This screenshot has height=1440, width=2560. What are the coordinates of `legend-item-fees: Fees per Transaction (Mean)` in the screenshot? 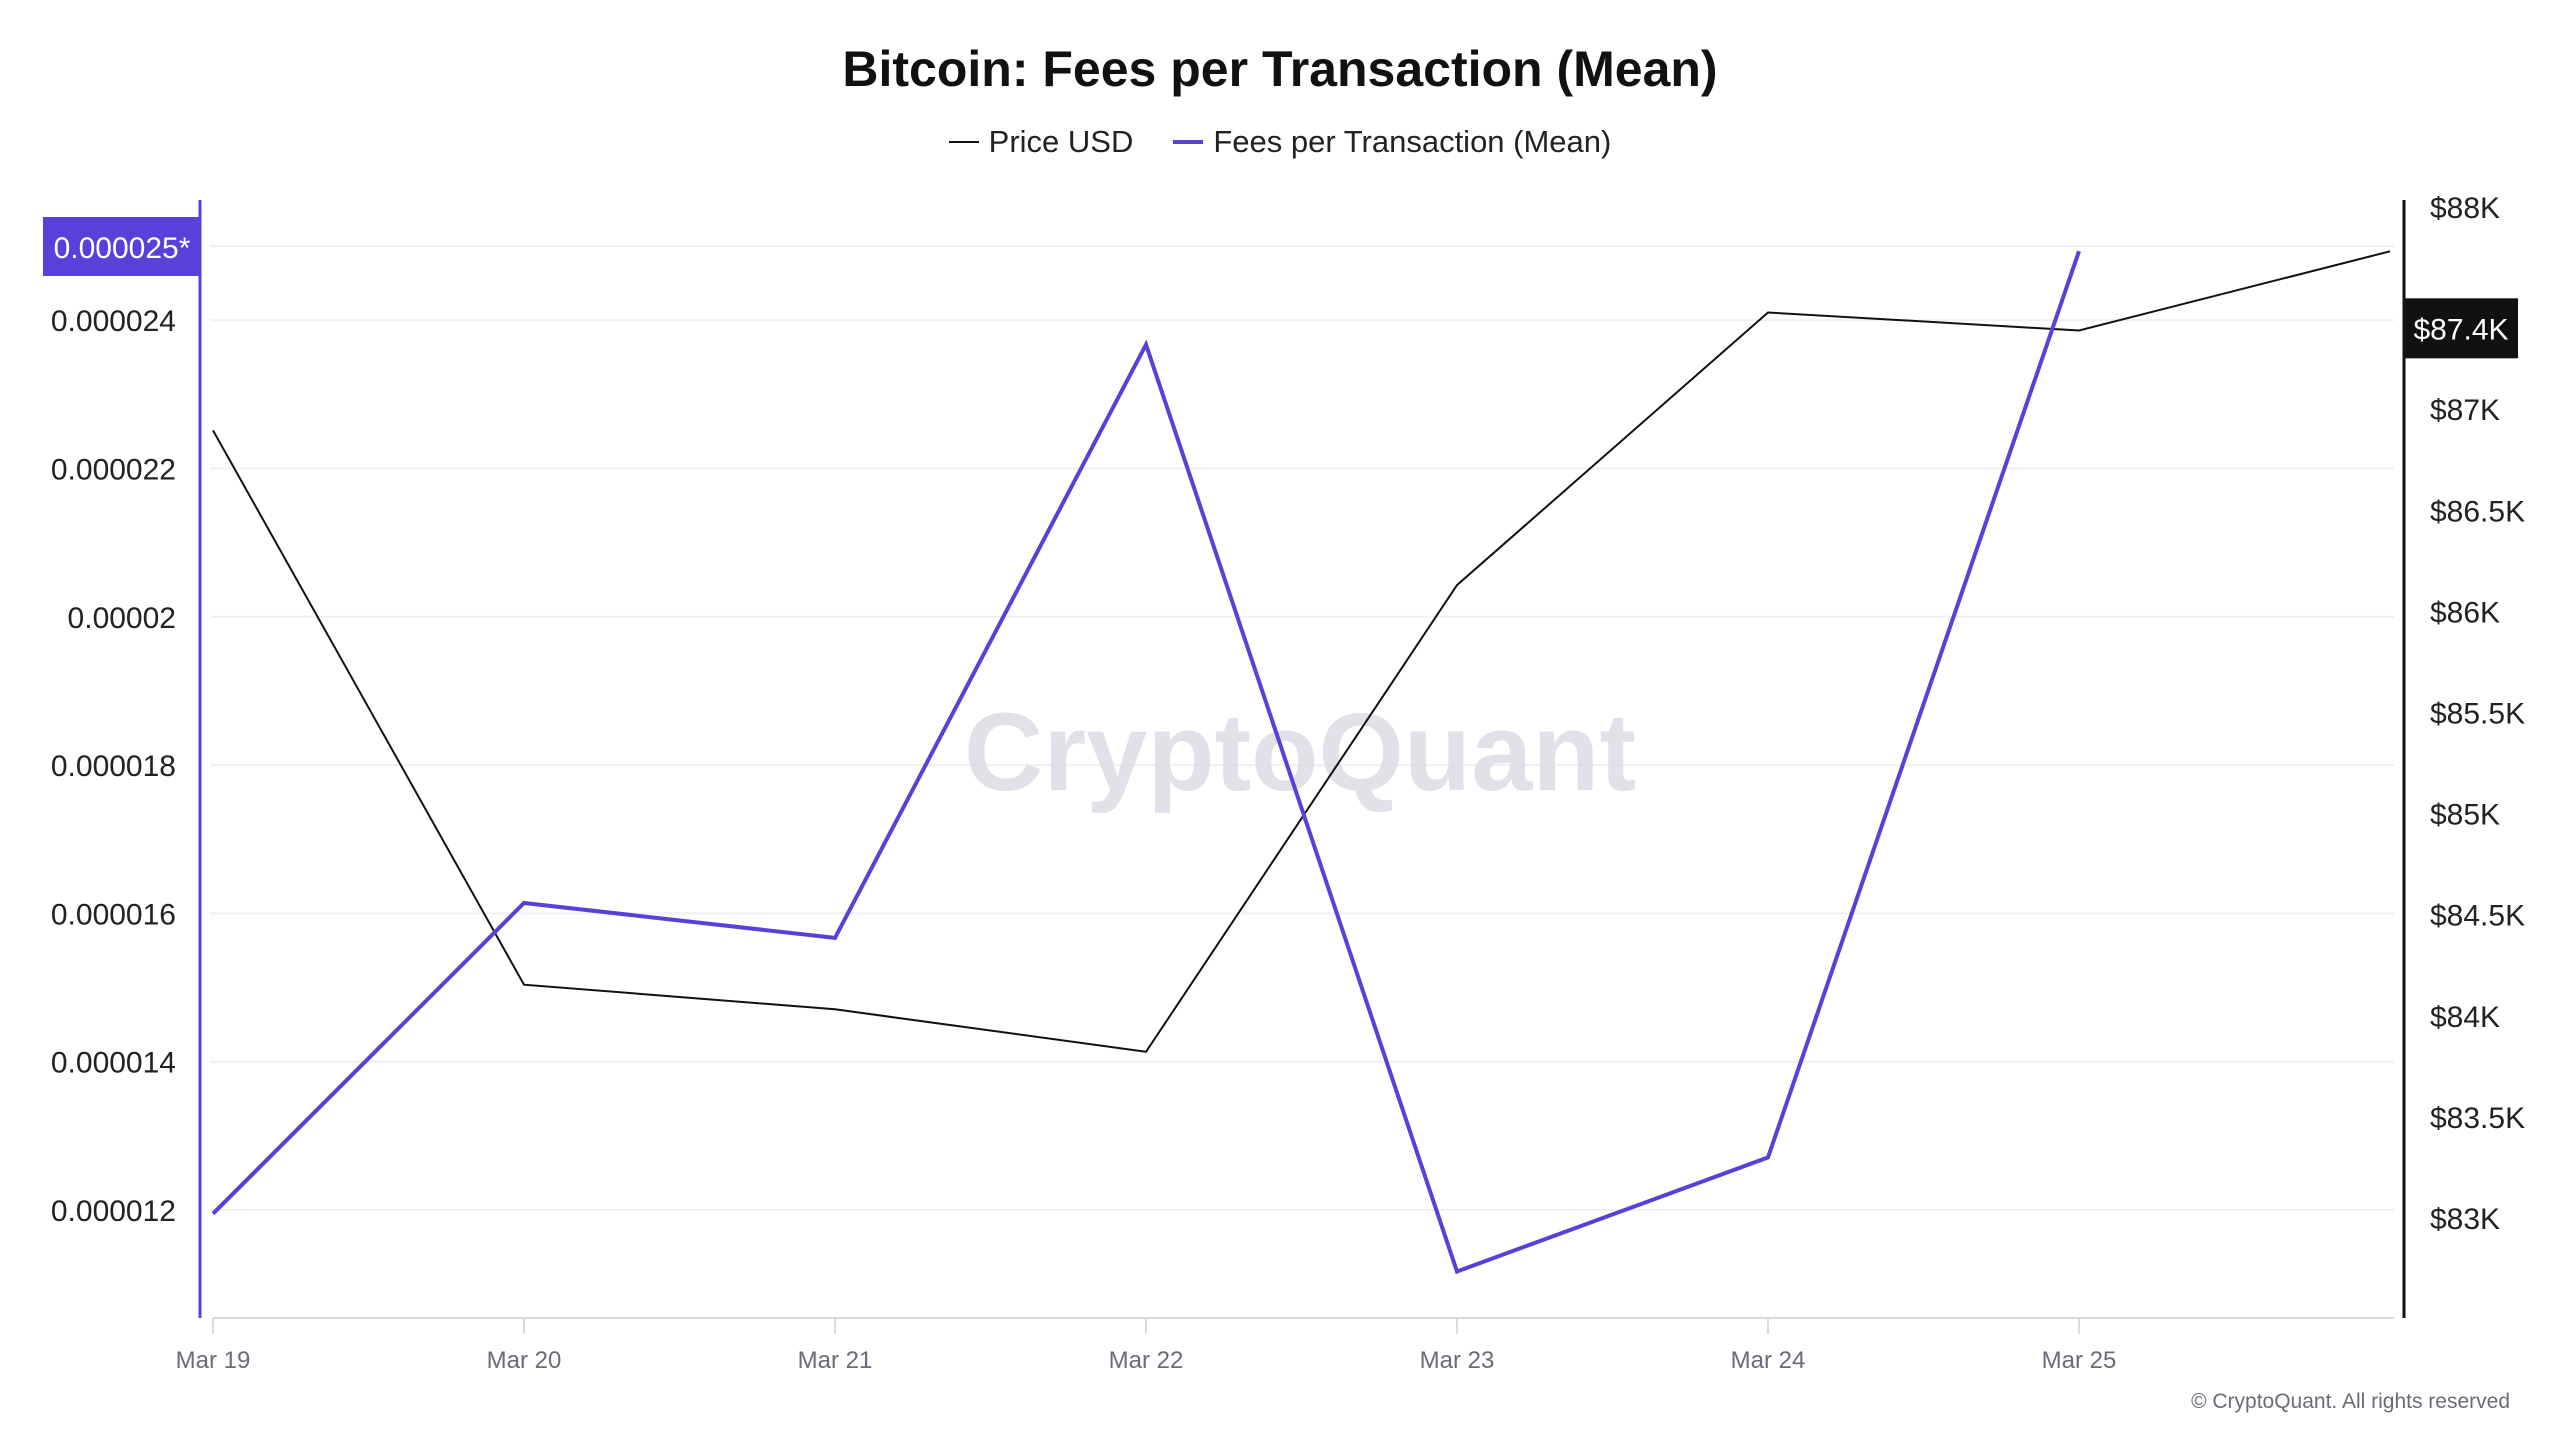 It's located at (1392, 142).